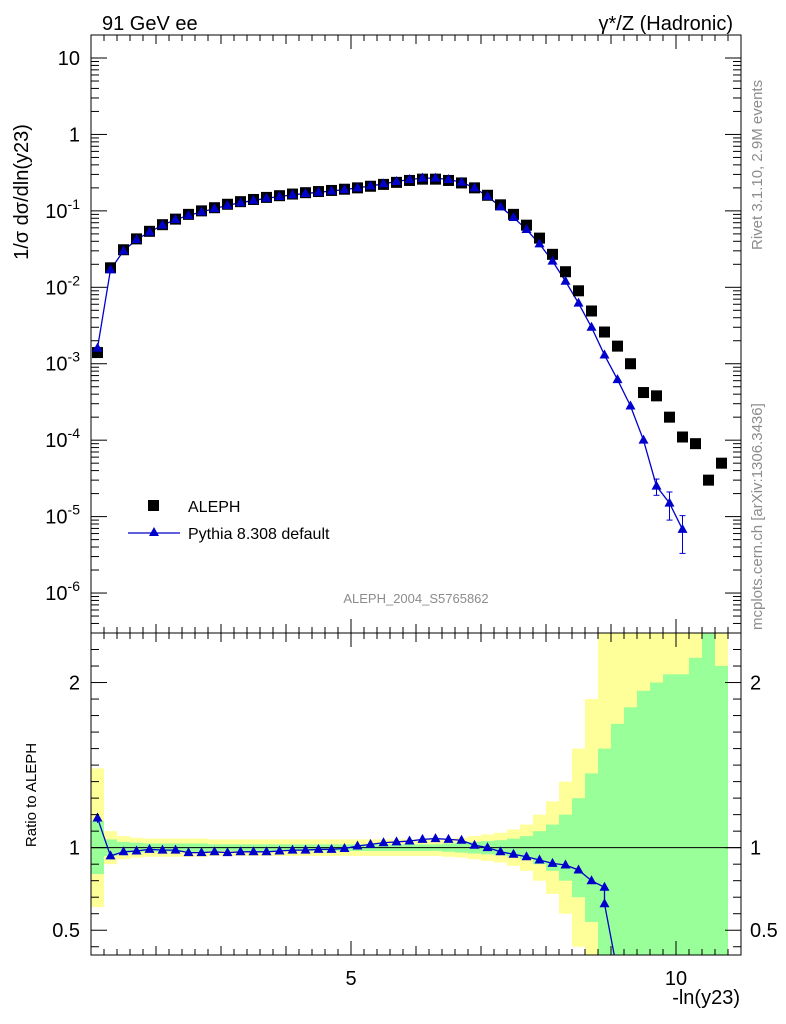  I want to click on legend-aleph-label: ALEPH, so click(214, 507).